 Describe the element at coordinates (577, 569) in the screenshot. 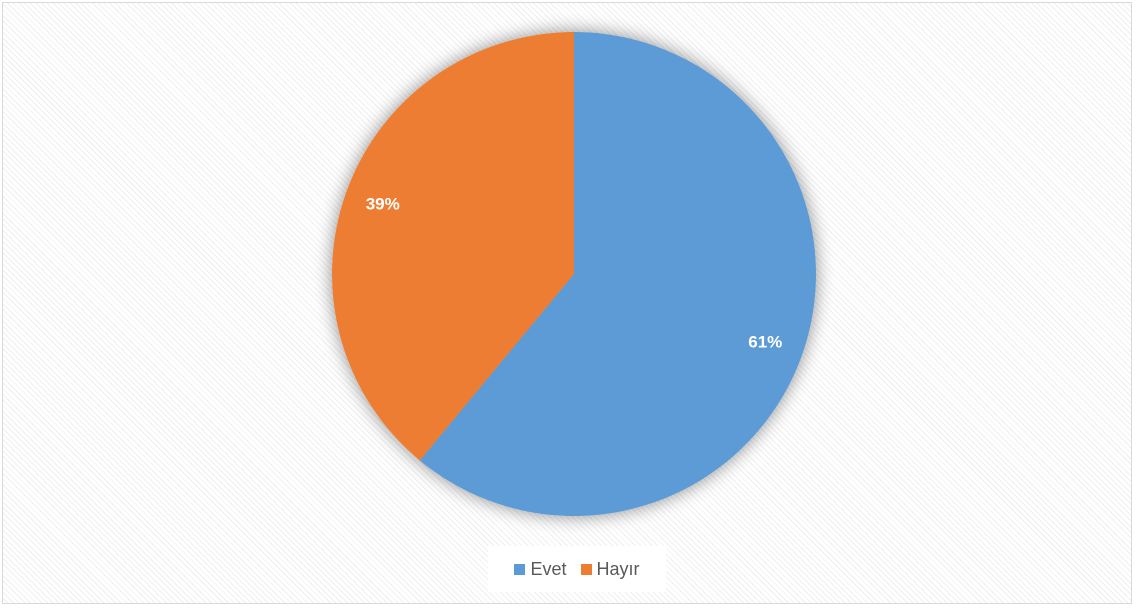

I see `legend: Evet Hayır` at that location.